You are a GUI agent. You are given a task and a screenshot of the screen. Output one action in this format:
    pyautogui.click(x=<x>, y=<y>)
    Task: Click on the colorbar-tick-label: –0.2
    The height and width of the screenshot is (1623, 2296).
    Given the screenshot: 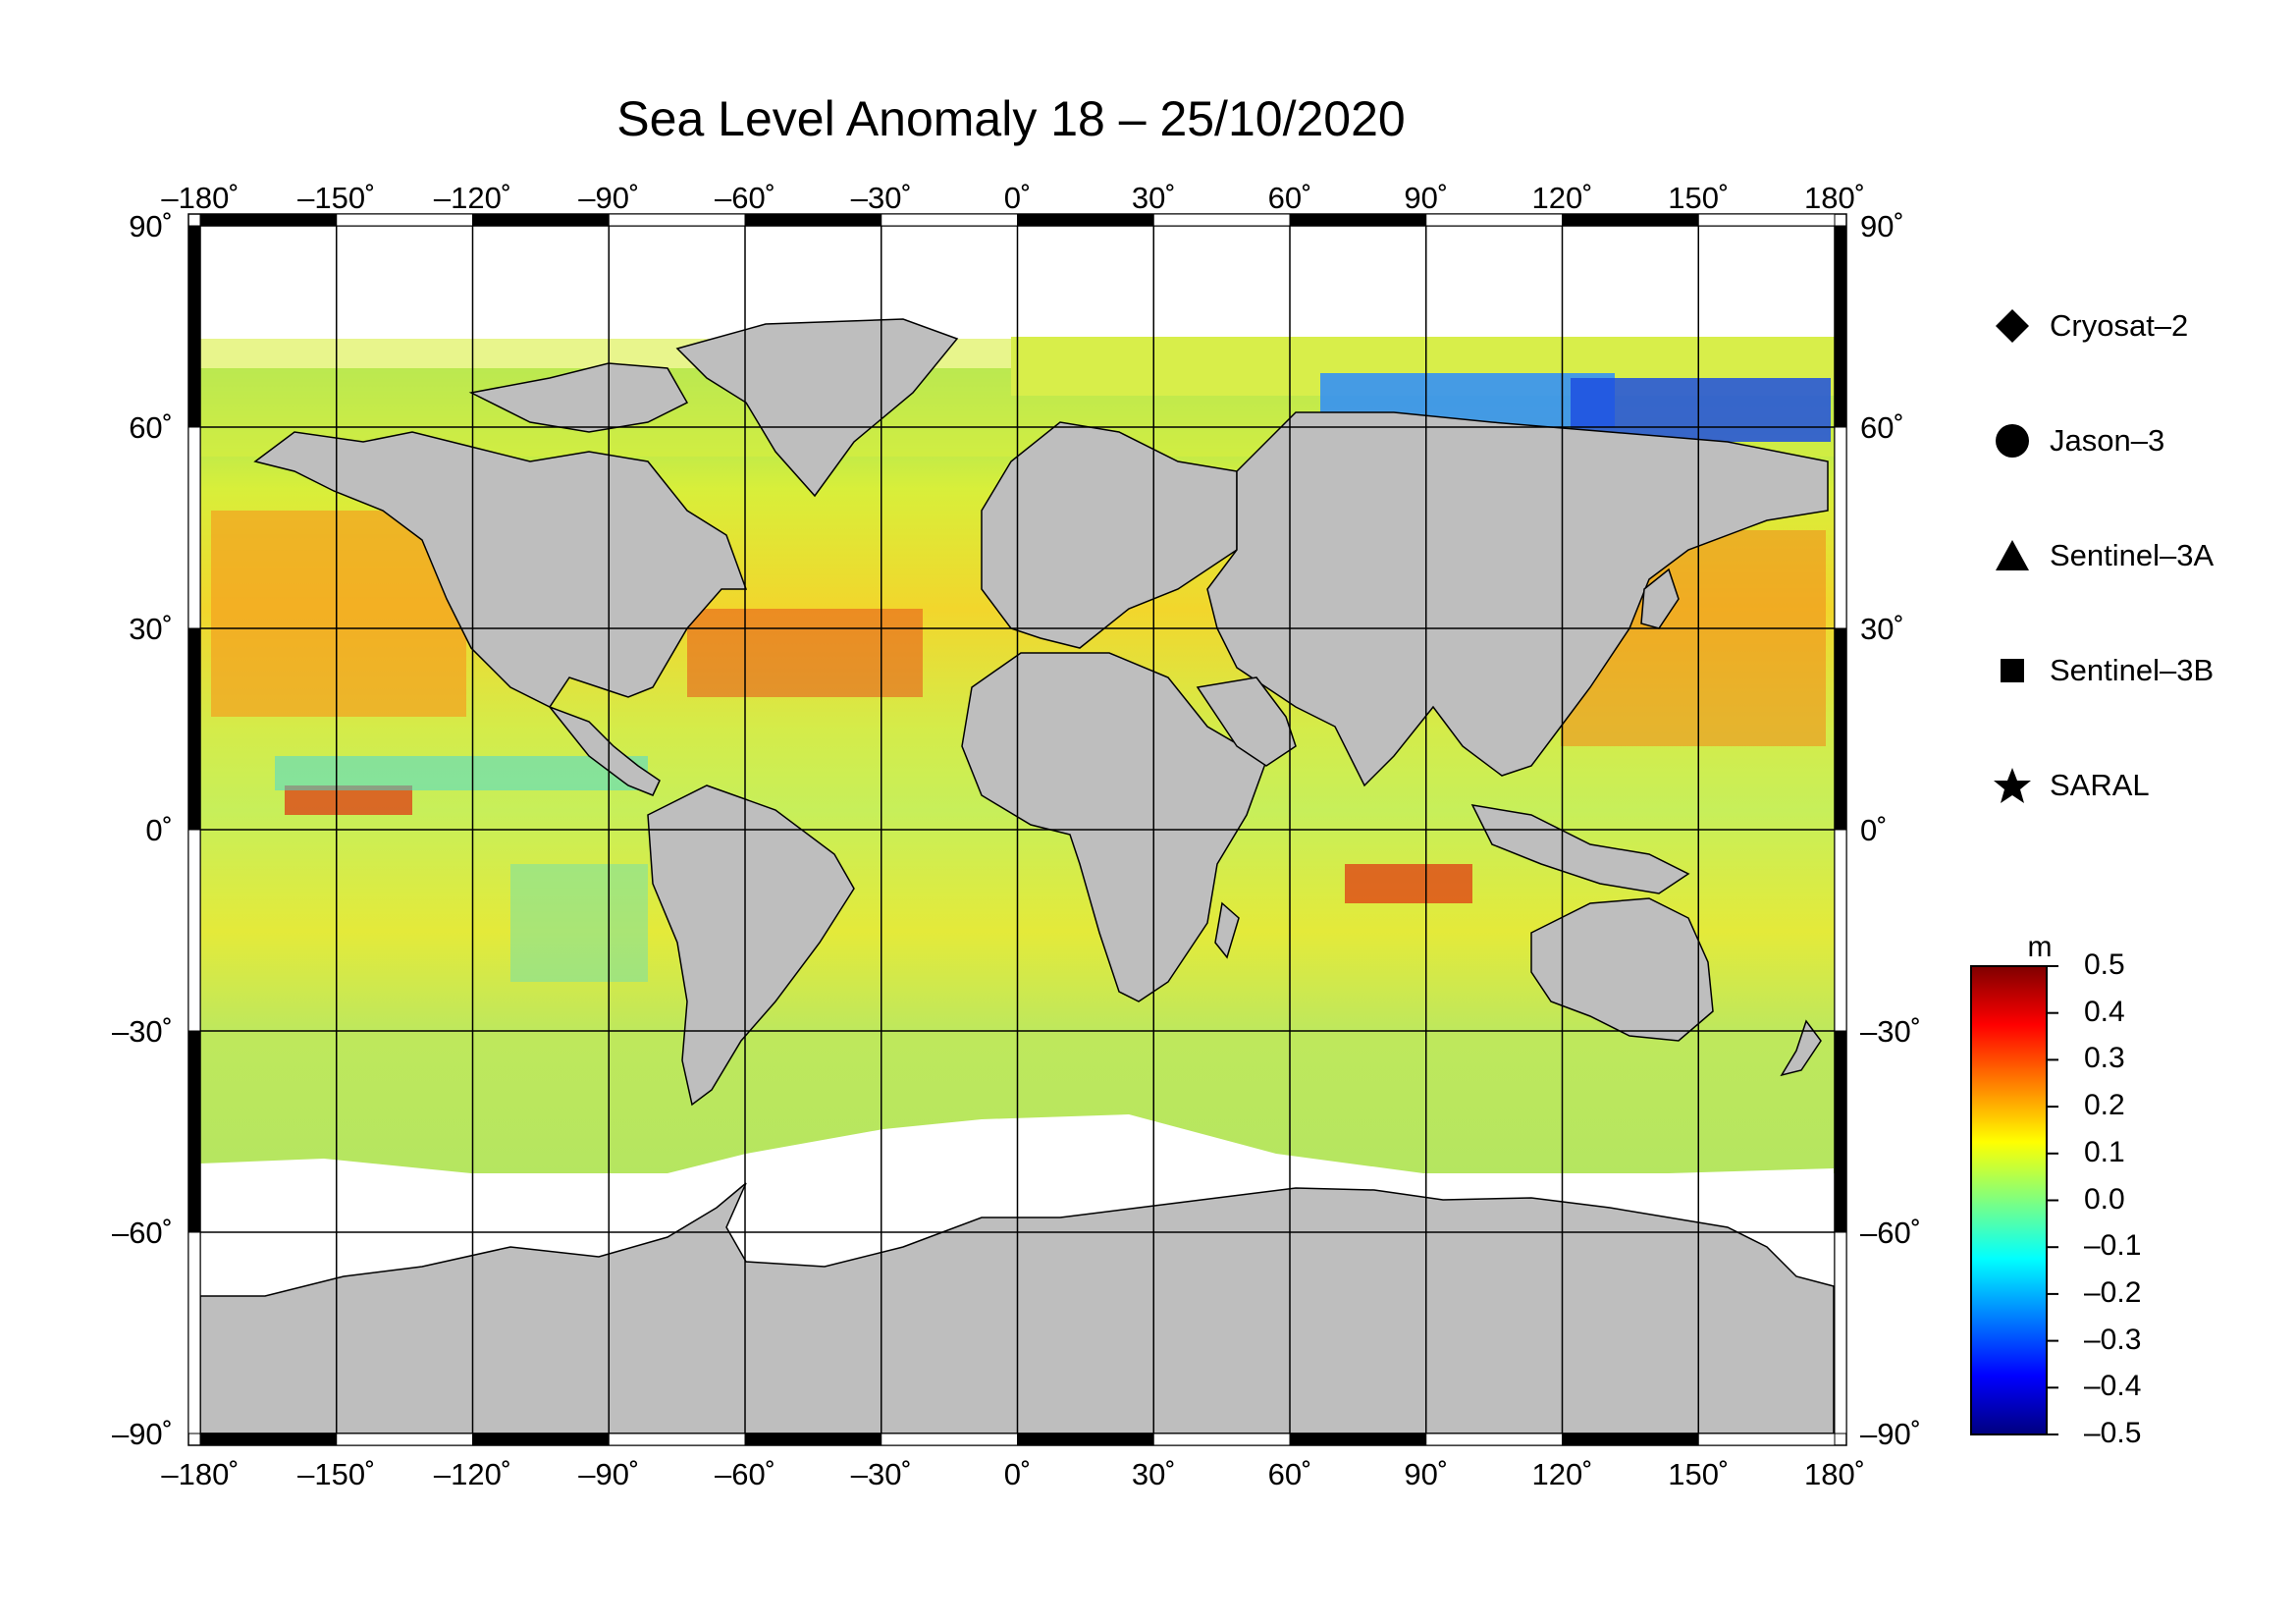 What is the action you would take?
    pyautogui.click(x=2113, y=1292)
    